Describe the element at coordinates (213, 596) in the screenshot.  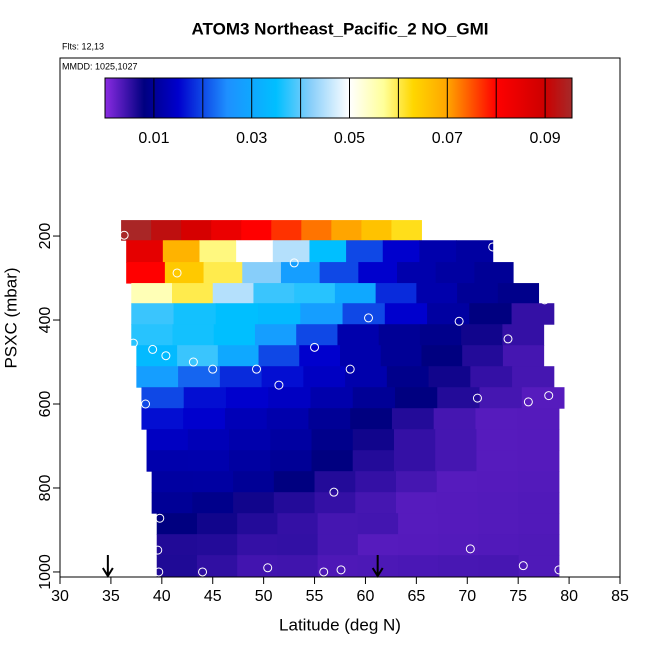
I see `x-tick-label: 45` at that location.